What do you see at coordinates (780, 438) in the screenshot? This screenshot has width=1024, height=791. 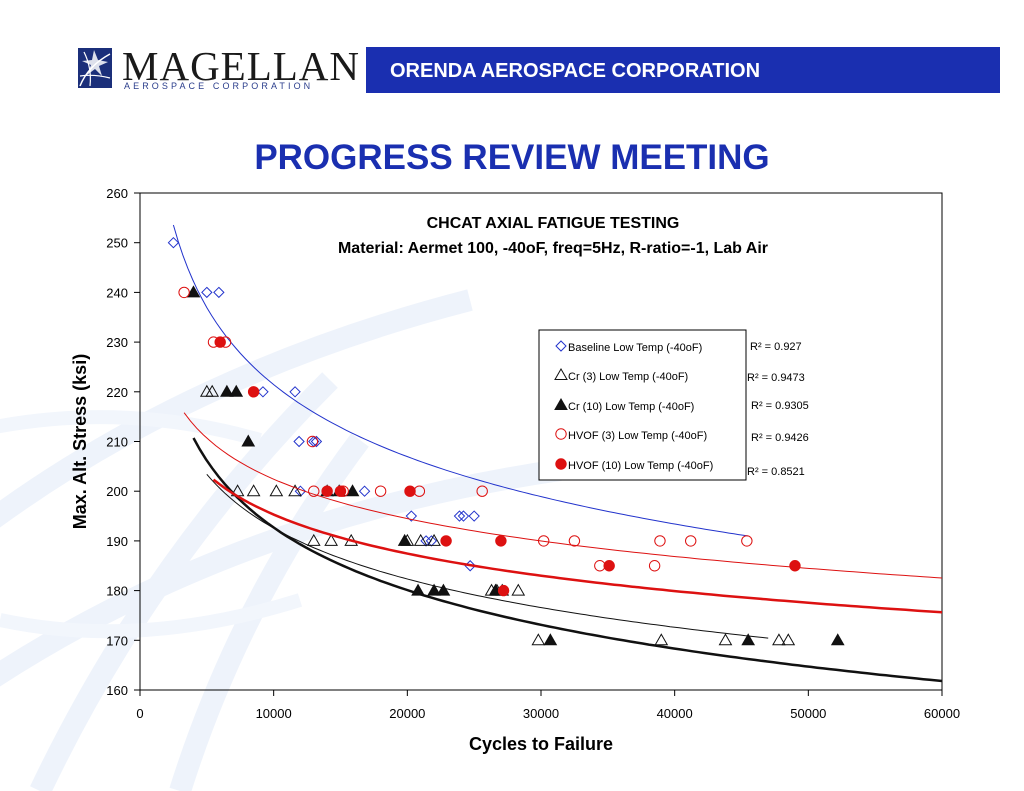 I see `r-squared-label: R² = 0.9426` at bounding box center [780, 438].